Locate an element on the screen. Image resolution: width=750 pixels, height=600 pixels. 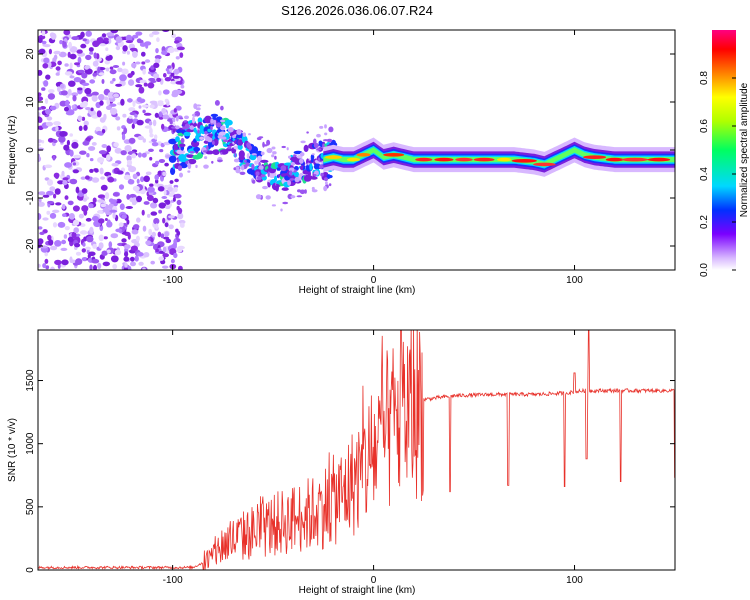
colorbar-label: Normalized spectral amplitude is located at coordinates (744, 149).